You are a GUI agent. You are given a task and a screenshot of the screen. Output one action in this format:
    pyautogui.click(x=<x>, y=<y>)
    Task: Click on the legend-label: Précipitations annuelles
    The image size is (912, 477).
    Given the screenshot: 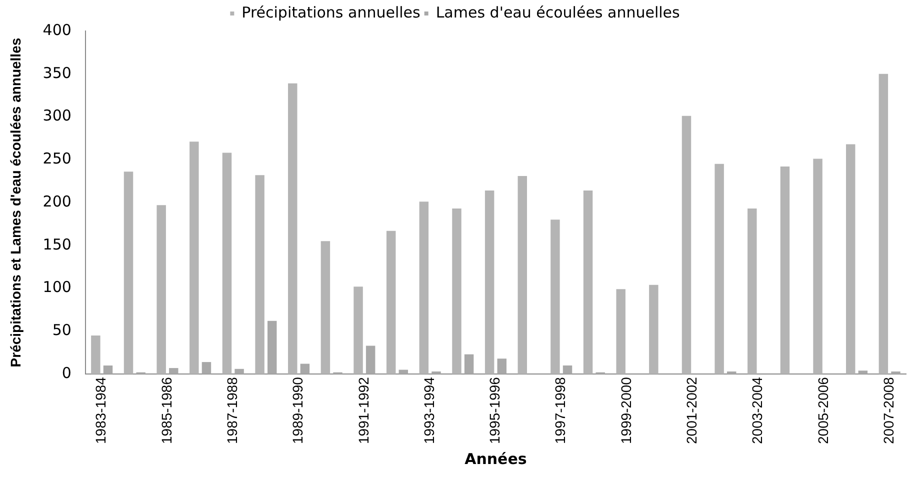 What is the action you would take?
    pyautogui.click(x=331, y=12)
    